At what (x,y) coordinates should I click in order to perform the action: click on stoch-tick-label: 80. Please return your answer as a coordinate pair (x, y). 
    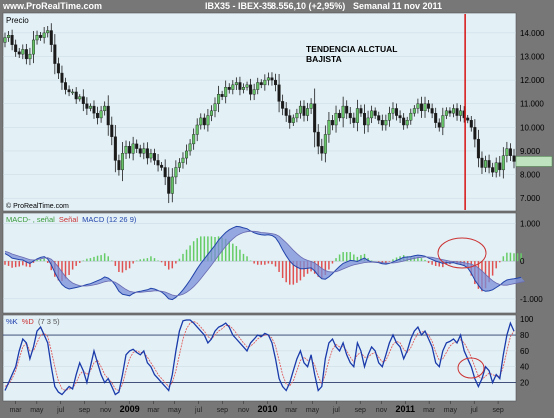
    Looking at the image, I should click on (524, 335).